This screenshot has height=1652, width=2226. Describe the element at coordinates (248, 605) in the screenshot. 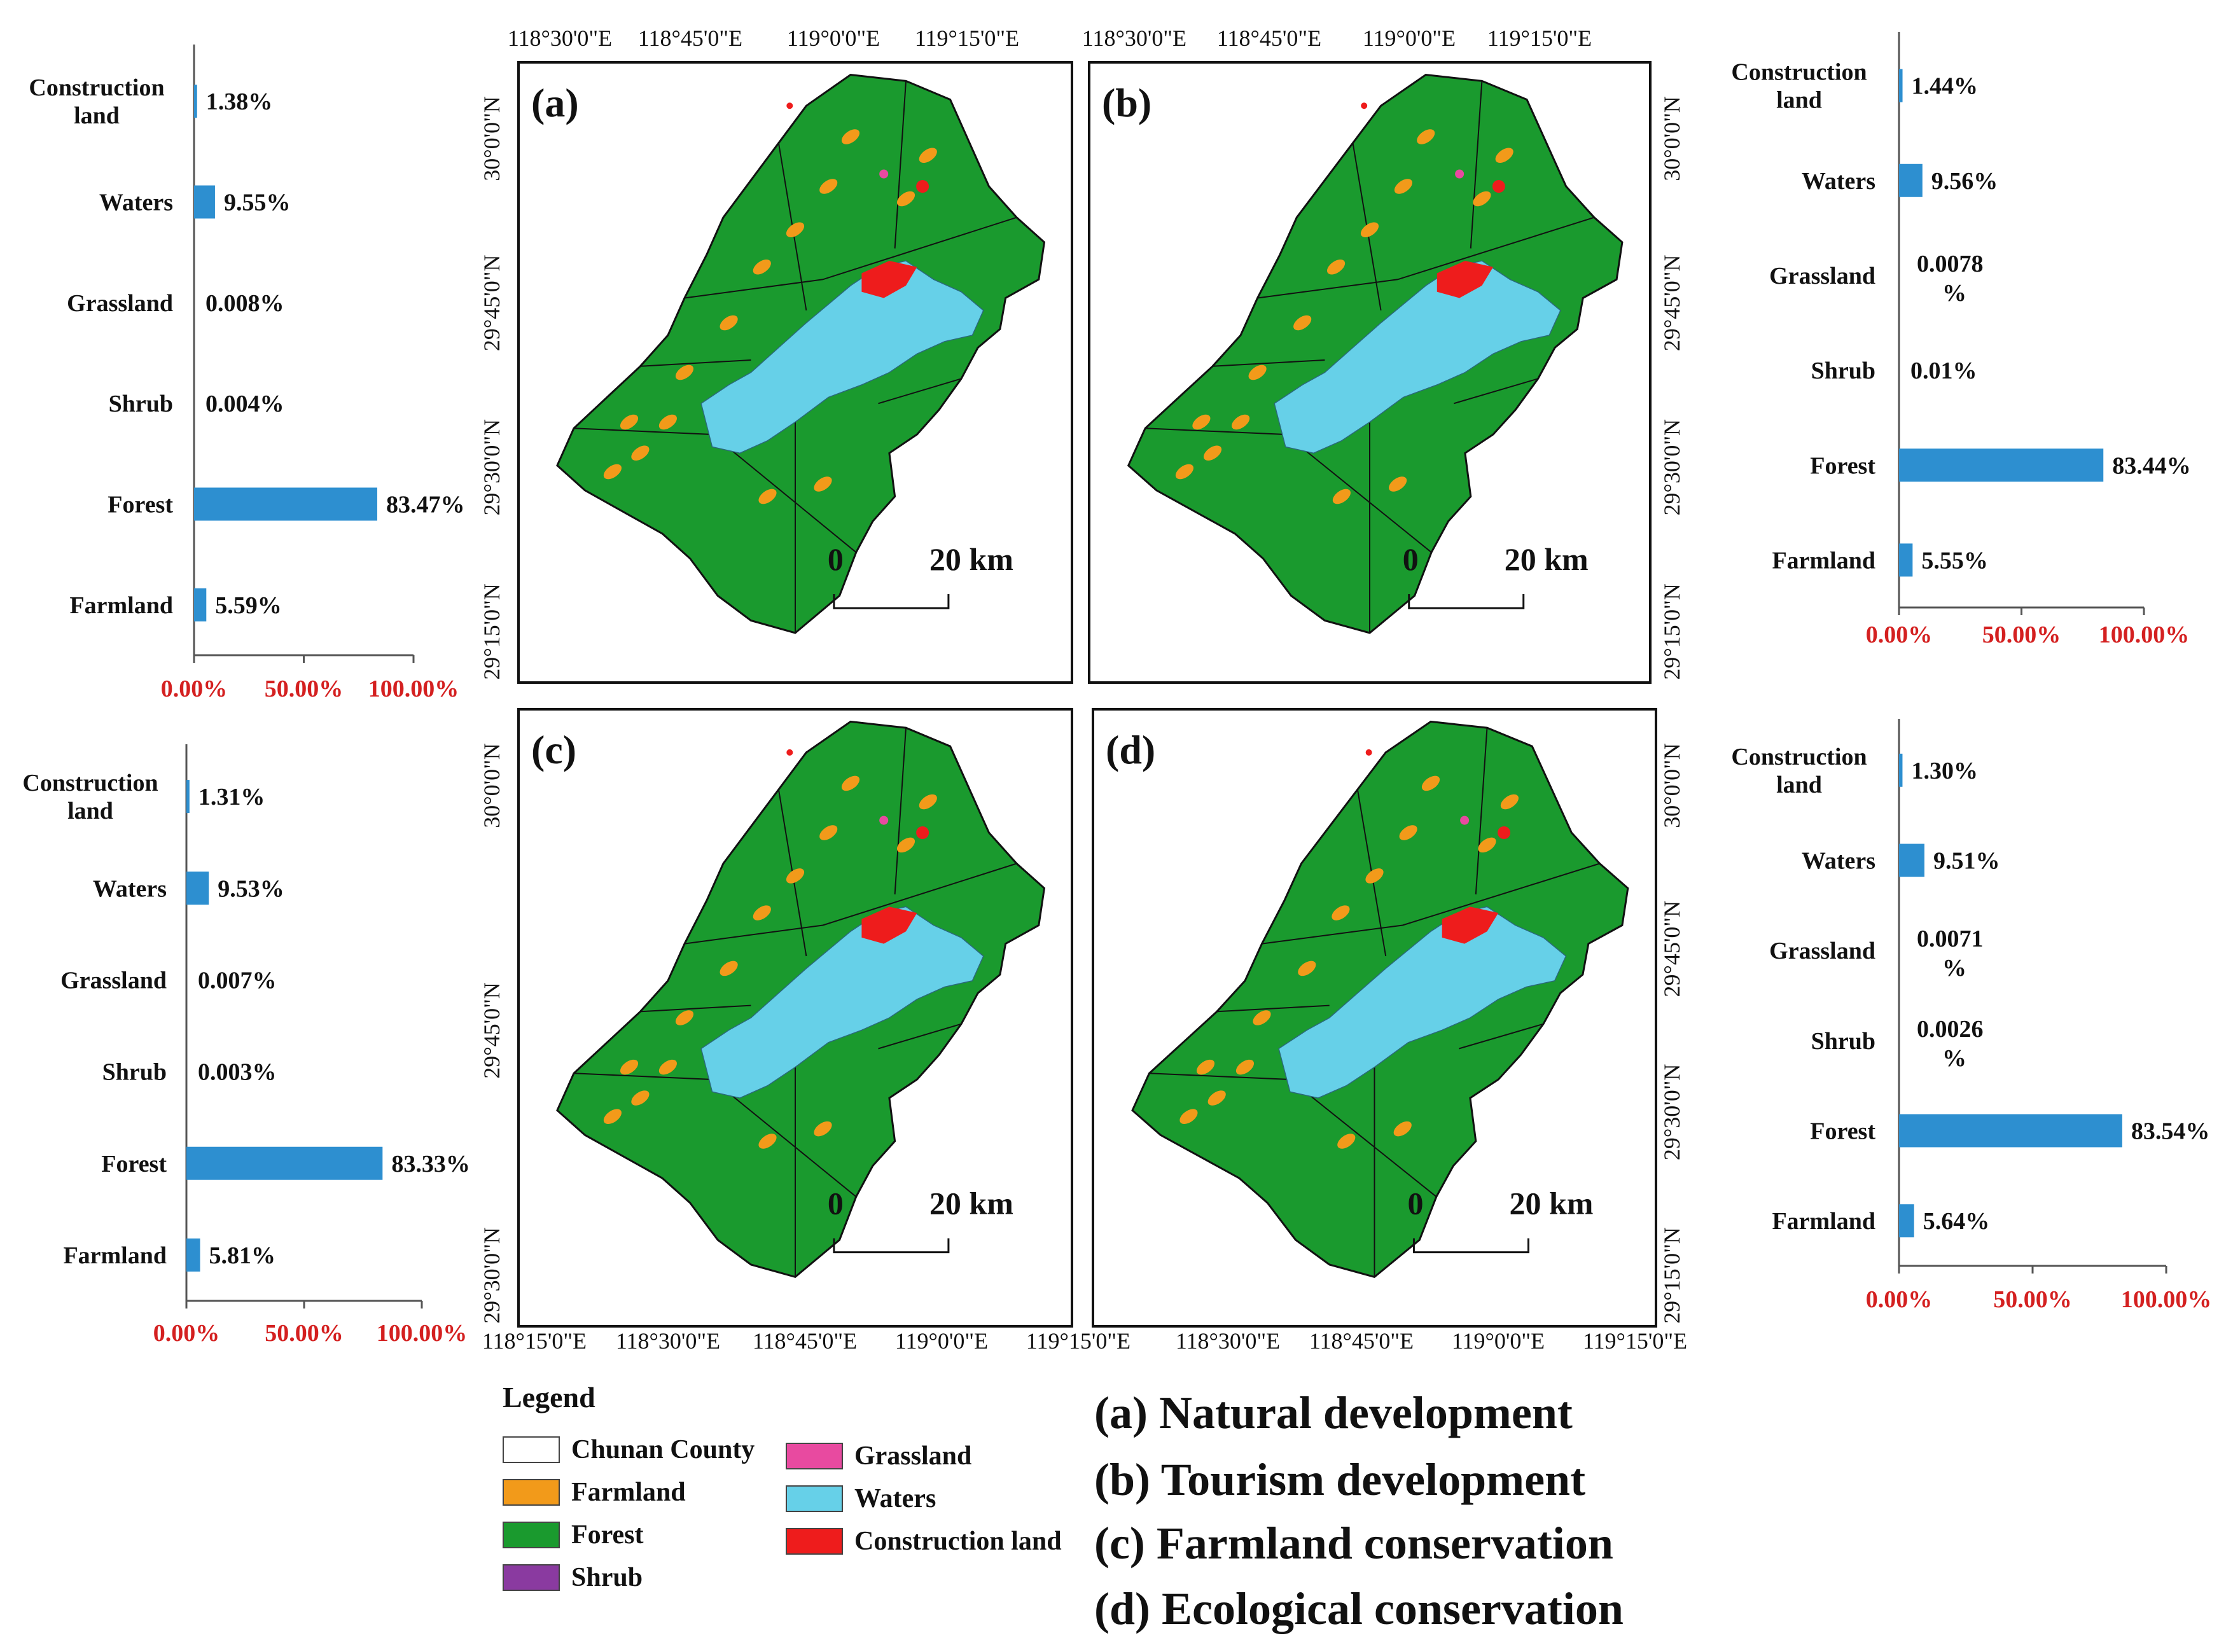

I see `value-label: 5.59%` at that location.